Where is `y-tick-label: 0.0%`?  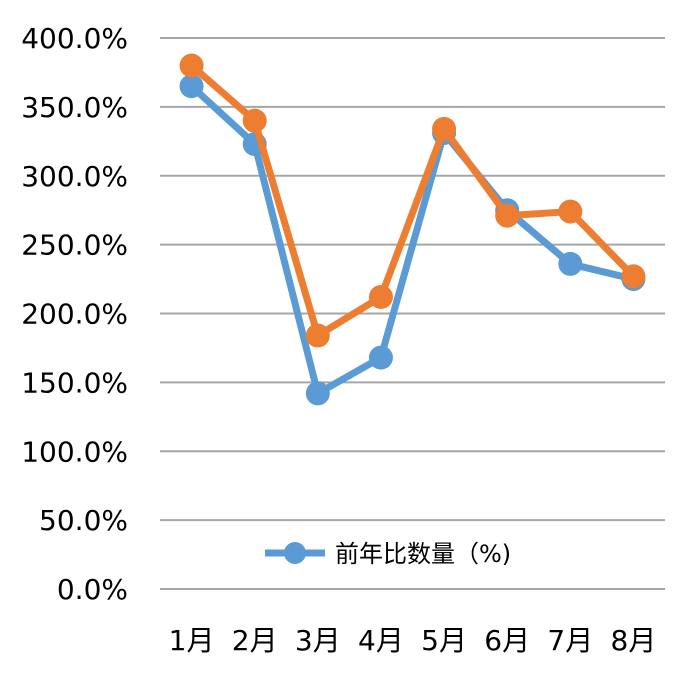
y-tick-label: 0.0% is located at coordinates (92, 589).